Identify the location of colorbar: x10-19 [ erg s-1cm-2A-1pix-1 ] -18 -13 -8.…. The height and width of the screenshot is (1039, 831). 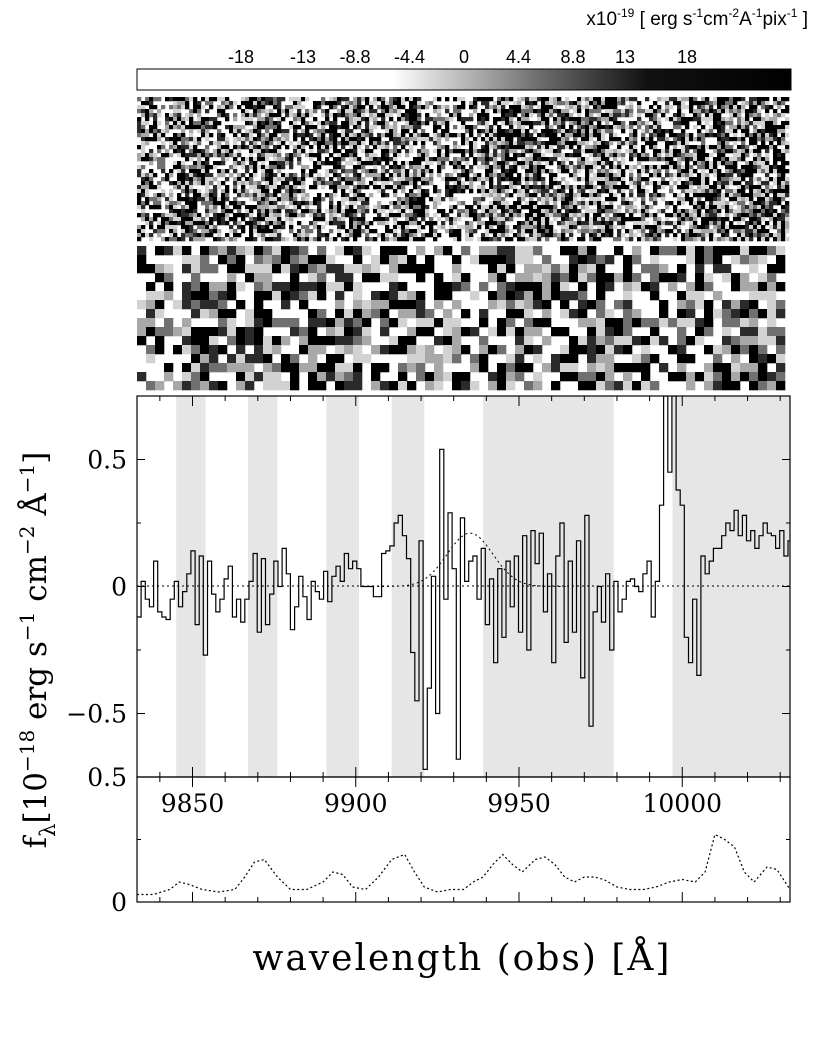
(472, 48).